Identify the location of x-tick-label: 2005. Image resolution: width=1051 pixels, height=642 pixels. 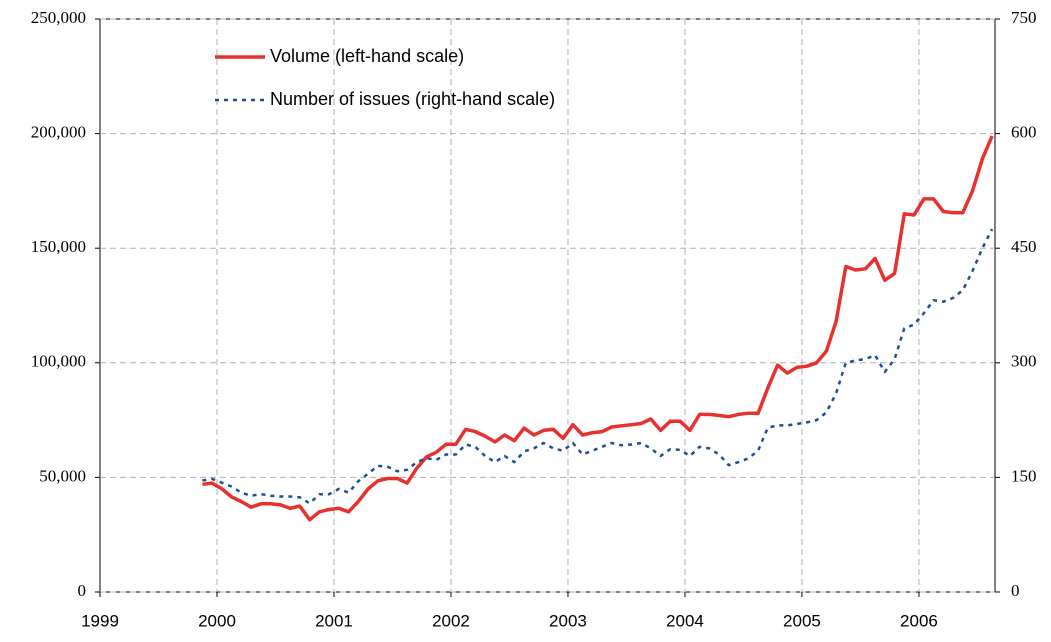
(802, 620).